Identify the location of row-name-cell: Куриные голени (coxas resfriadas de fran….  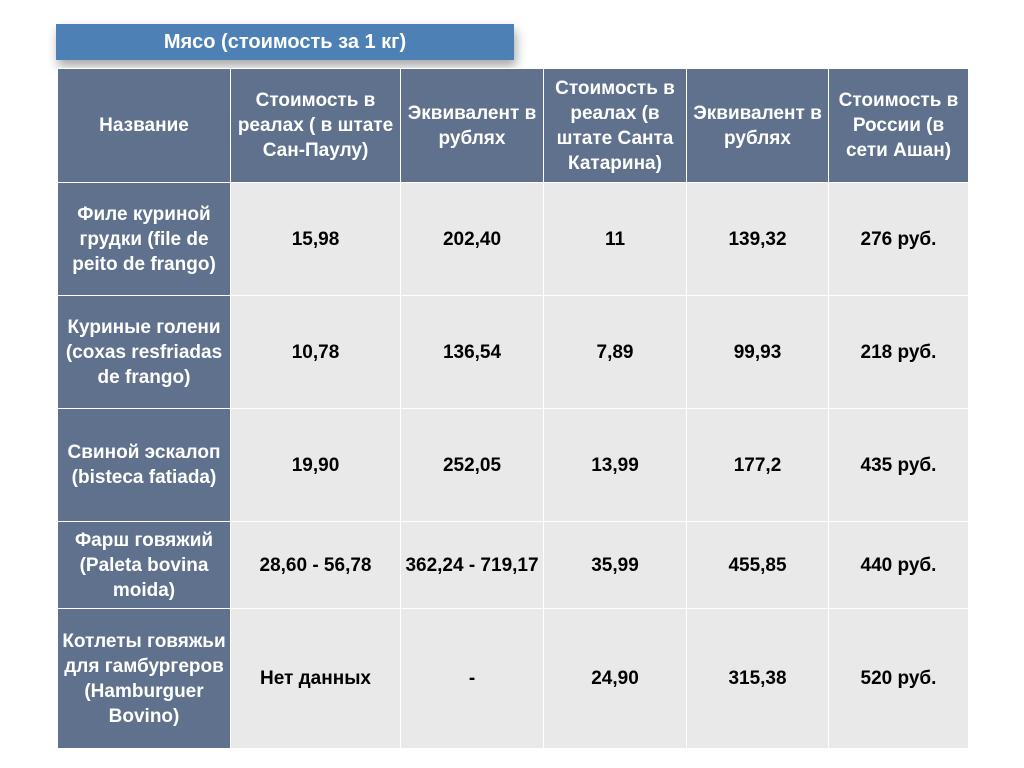
(144, 352).